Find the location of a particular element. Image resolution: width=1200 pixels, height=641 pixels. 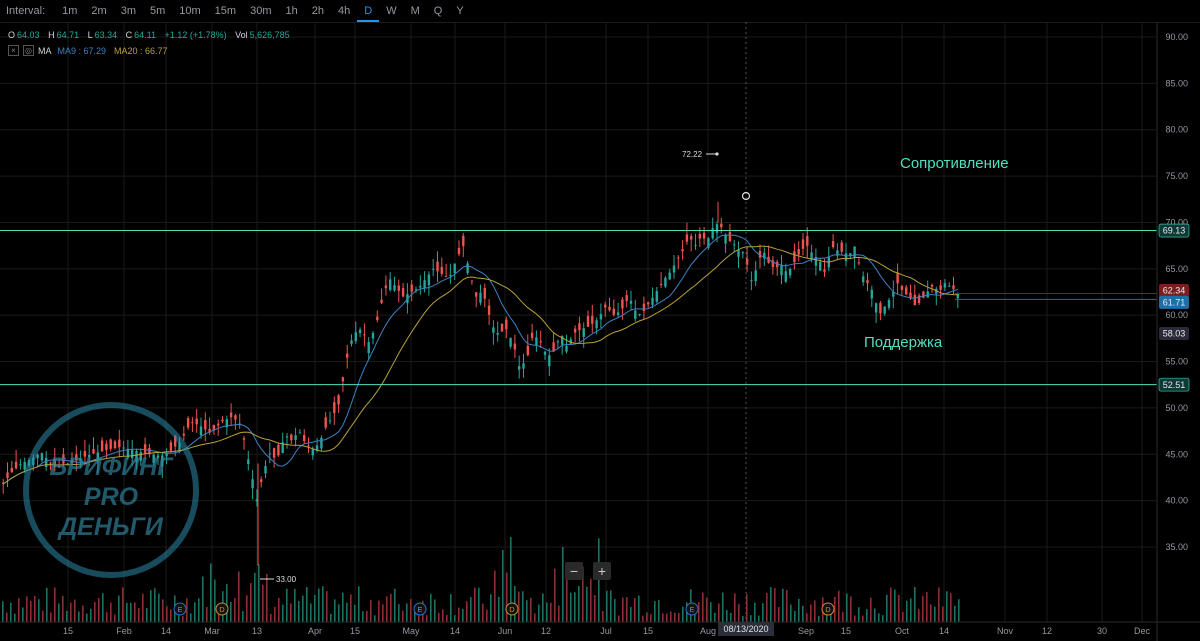

ma20-value: MA20 : 66.77 is located at coordinates (141, 50).